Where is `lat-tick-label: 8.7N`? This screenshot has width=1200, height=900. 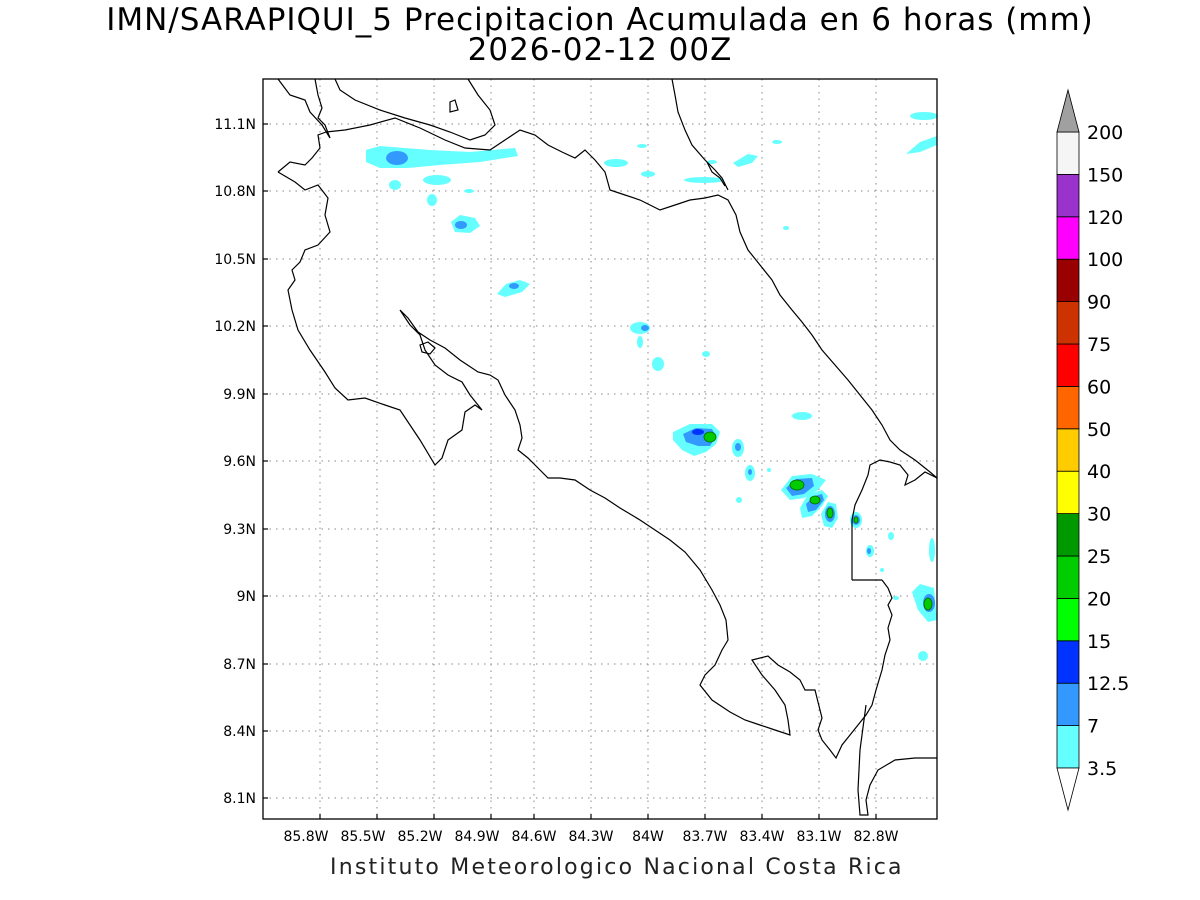
lat-tick-label: 8.7N is located at coordinates (239, 665).